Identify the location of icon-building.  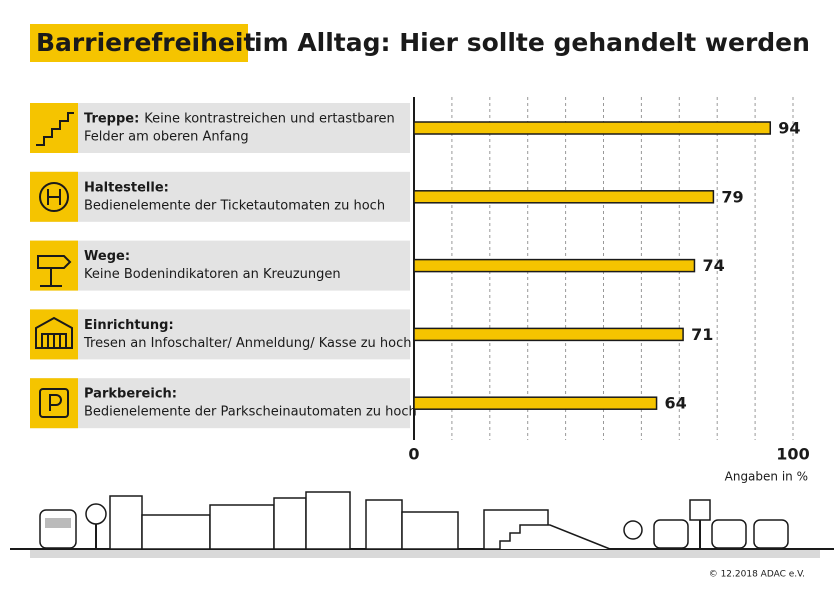
(54, 332).